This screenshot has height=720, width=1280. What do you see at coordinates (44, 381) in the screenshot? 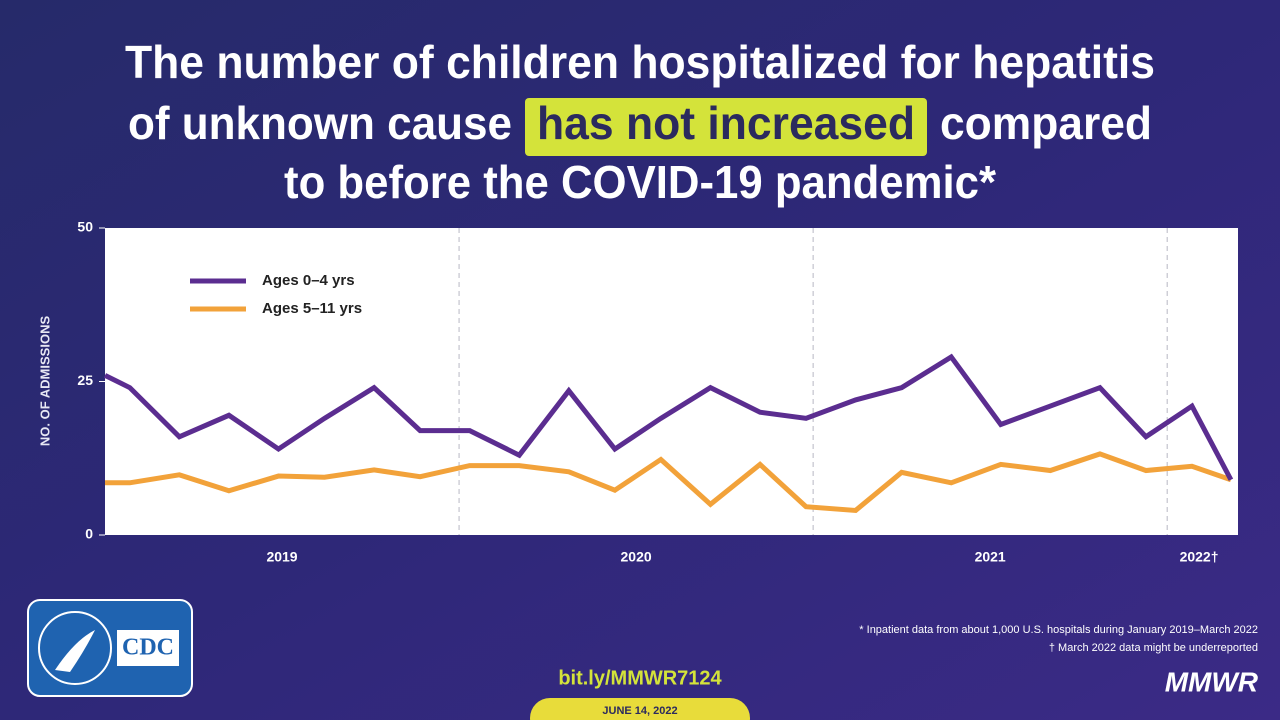
I see `y-axis-label: NO. OF ADMISSIONS` at bounding box center [44, 381].